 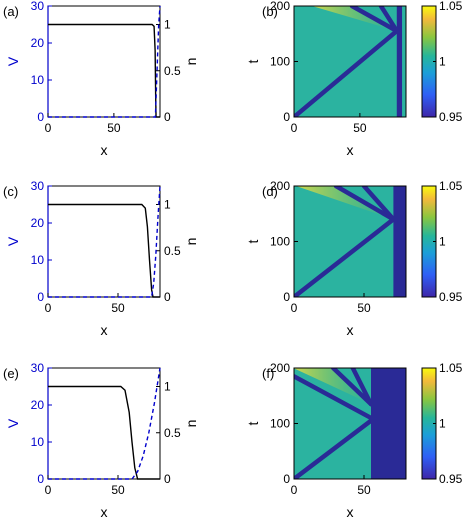 I want to click on panel-d: (d) 0 100 200 0 50x t 0.95 1 1.05, so click(x=354, y=258).